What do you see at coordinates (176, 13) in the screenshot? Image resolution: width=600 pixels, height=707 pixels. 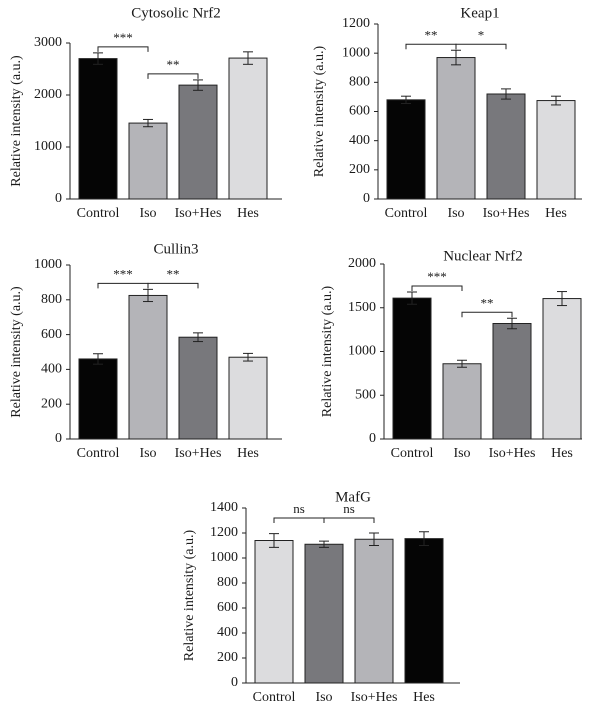 I see `chart-title: Cytosolic Nrf2` at bounding box center [176, 13].